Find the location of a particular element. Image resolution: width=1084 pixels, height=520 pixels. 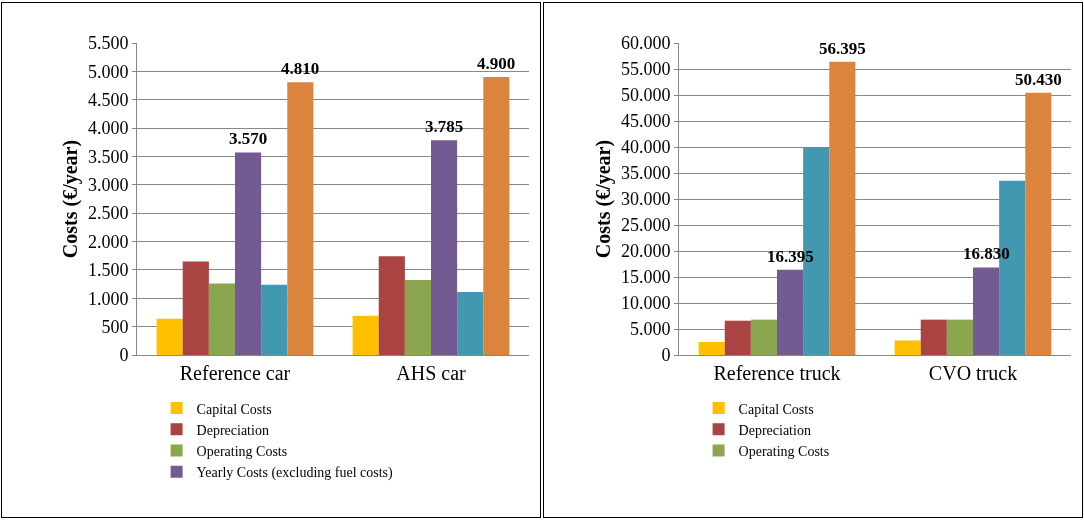

y-tick-label: 40.000 is located at coordinates (645, 147).